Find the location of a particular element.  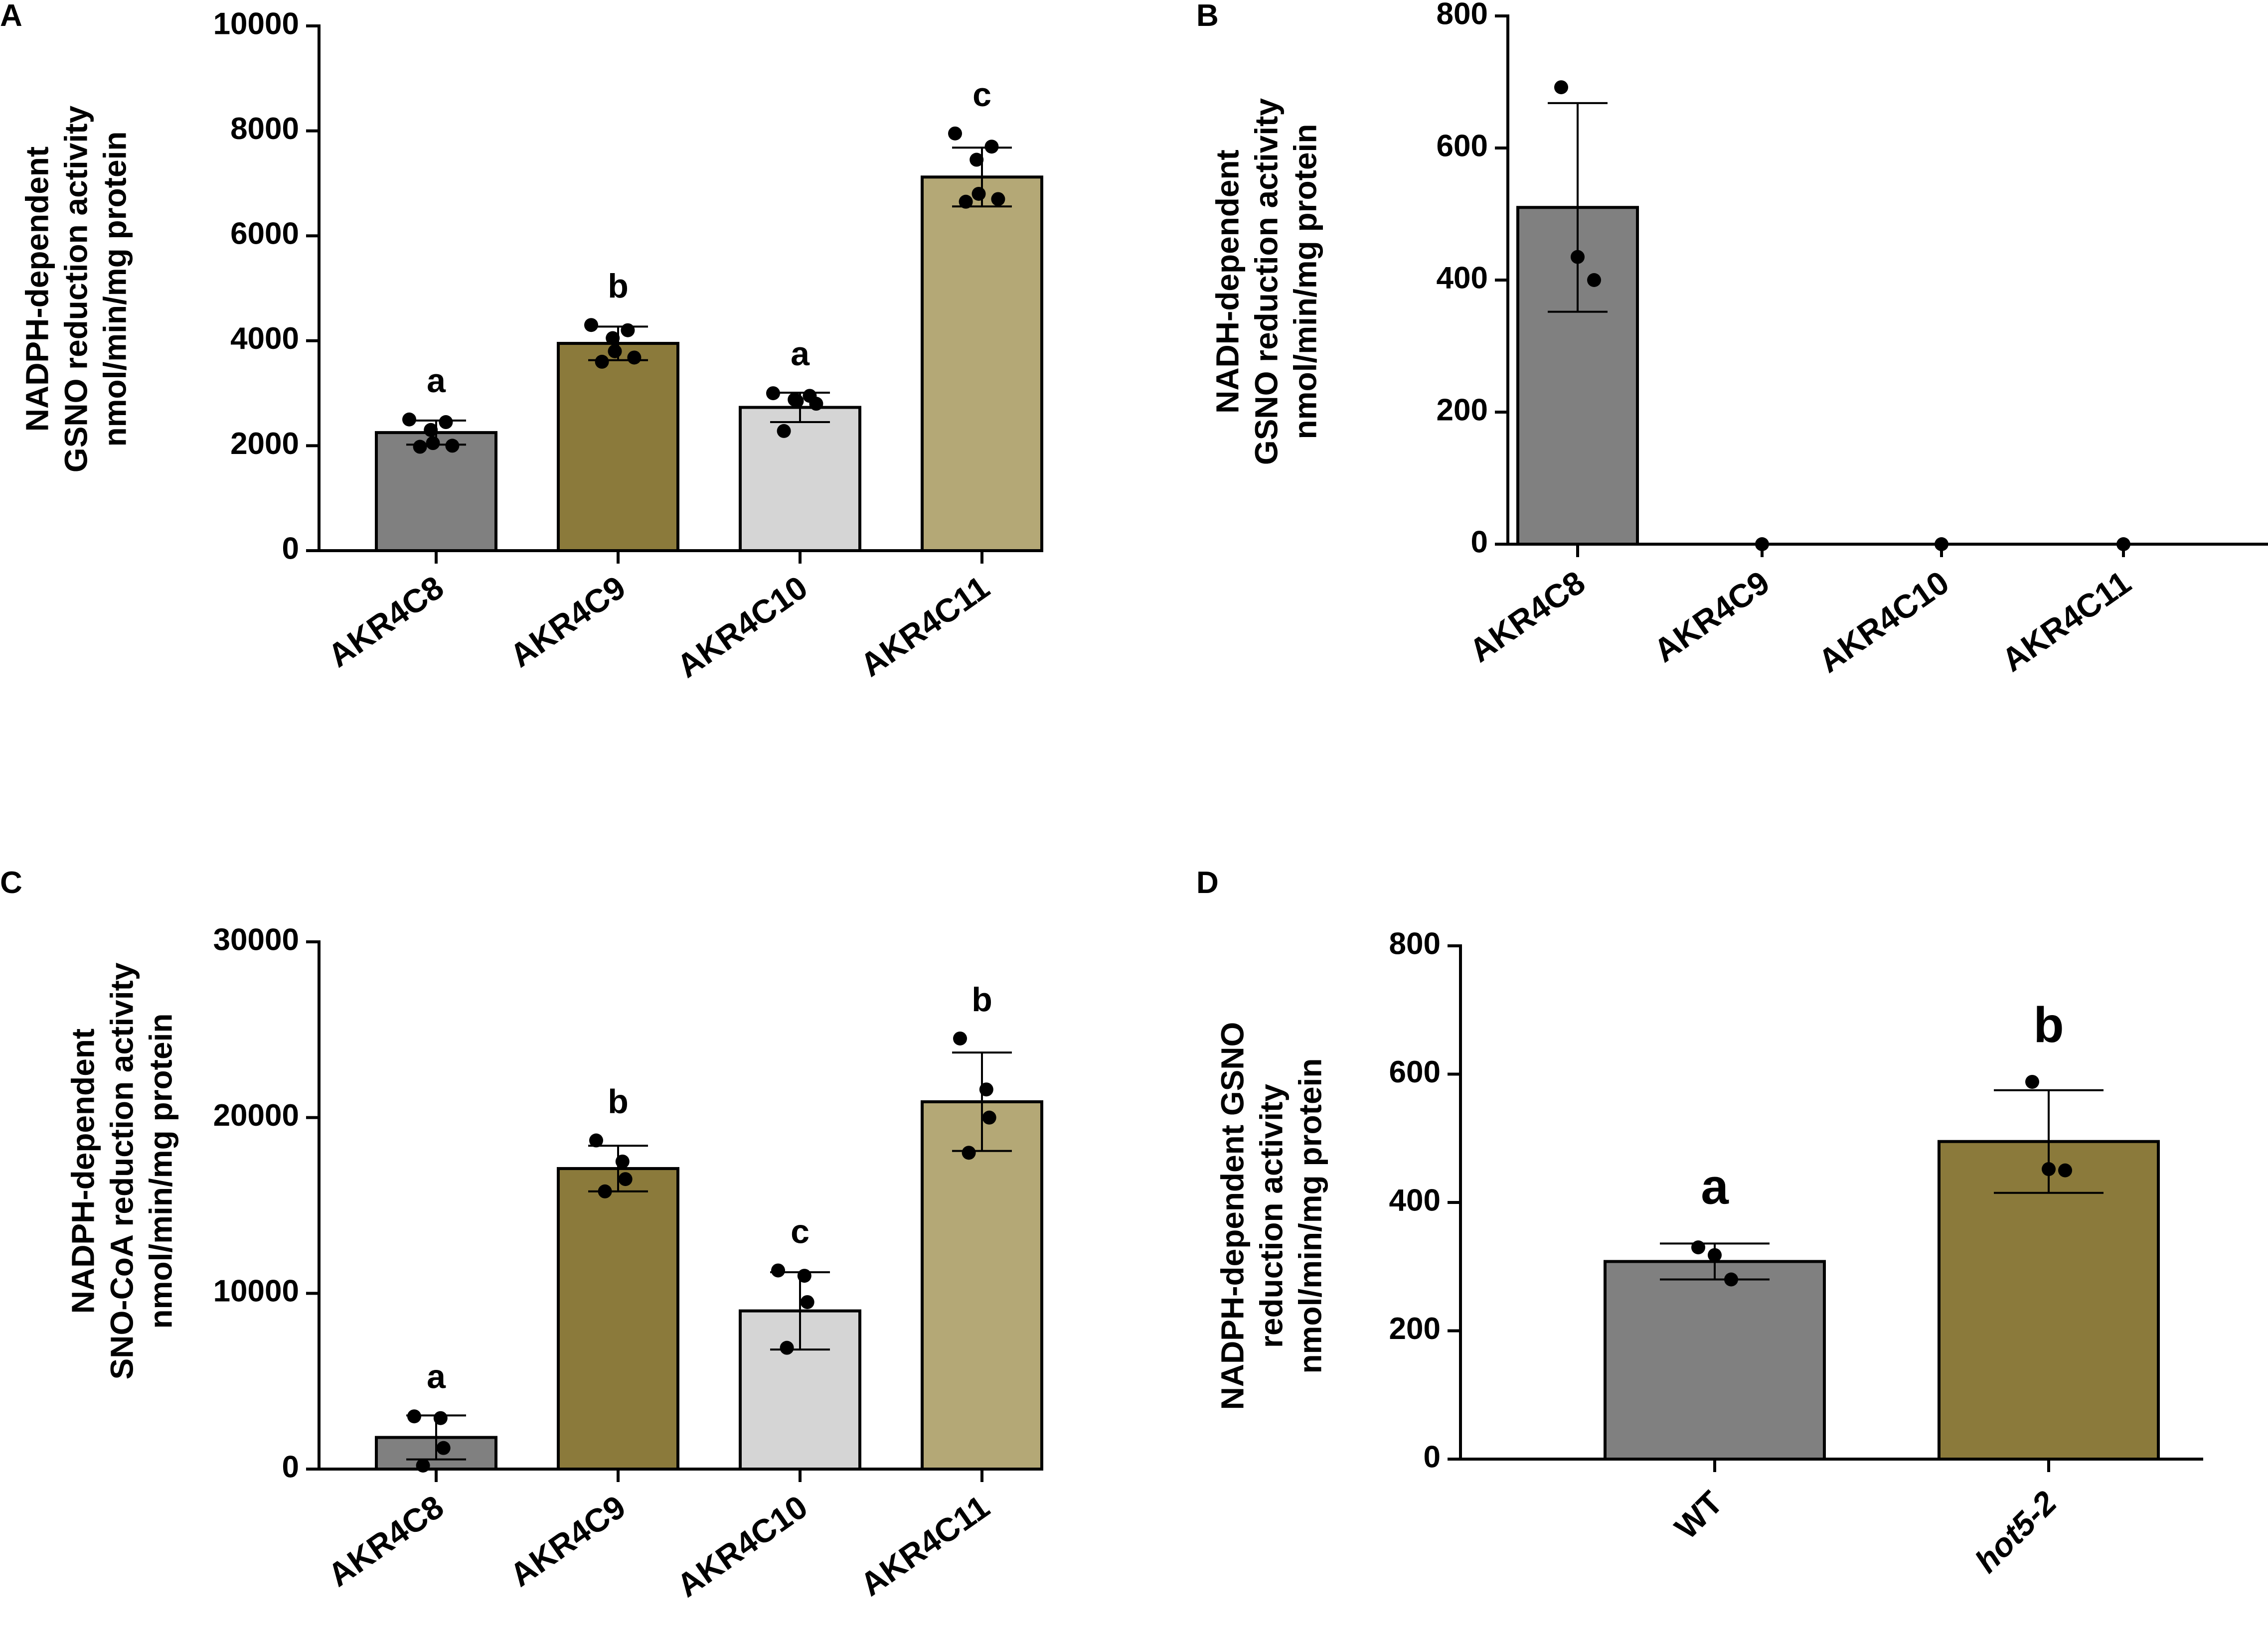

bar-wt is located at coordinates (1715, 1361).